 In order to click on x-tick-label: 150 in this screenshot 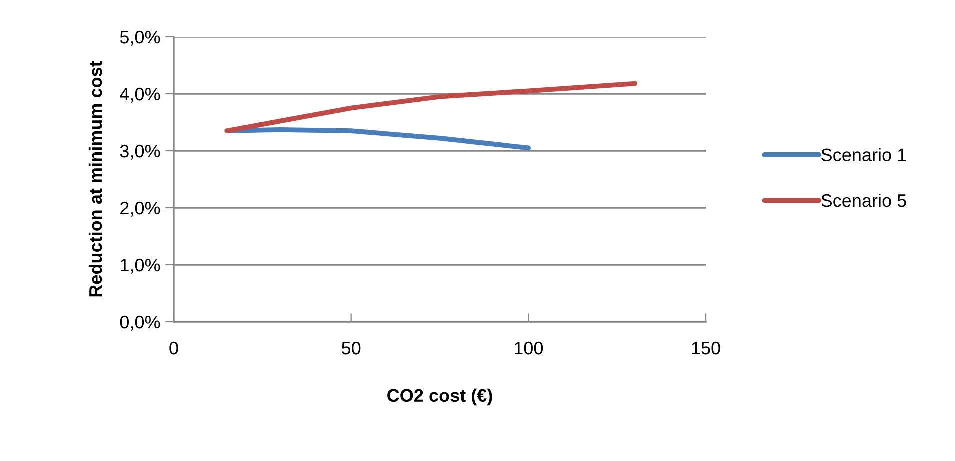, I will do `click(706, 348)`.